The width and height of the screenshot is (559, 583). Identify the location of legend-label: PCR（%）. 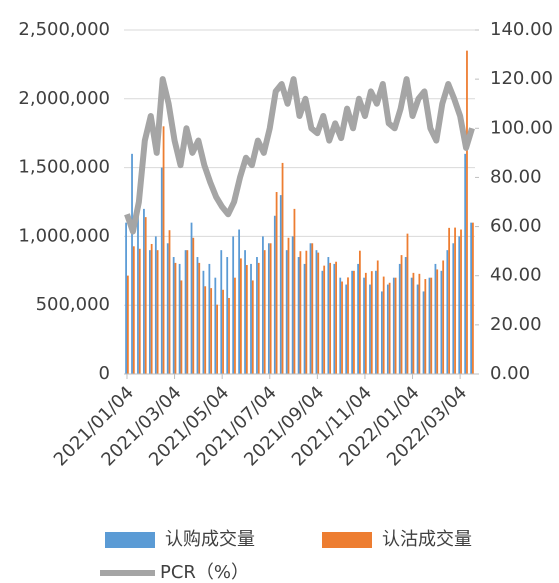
(204, 572).